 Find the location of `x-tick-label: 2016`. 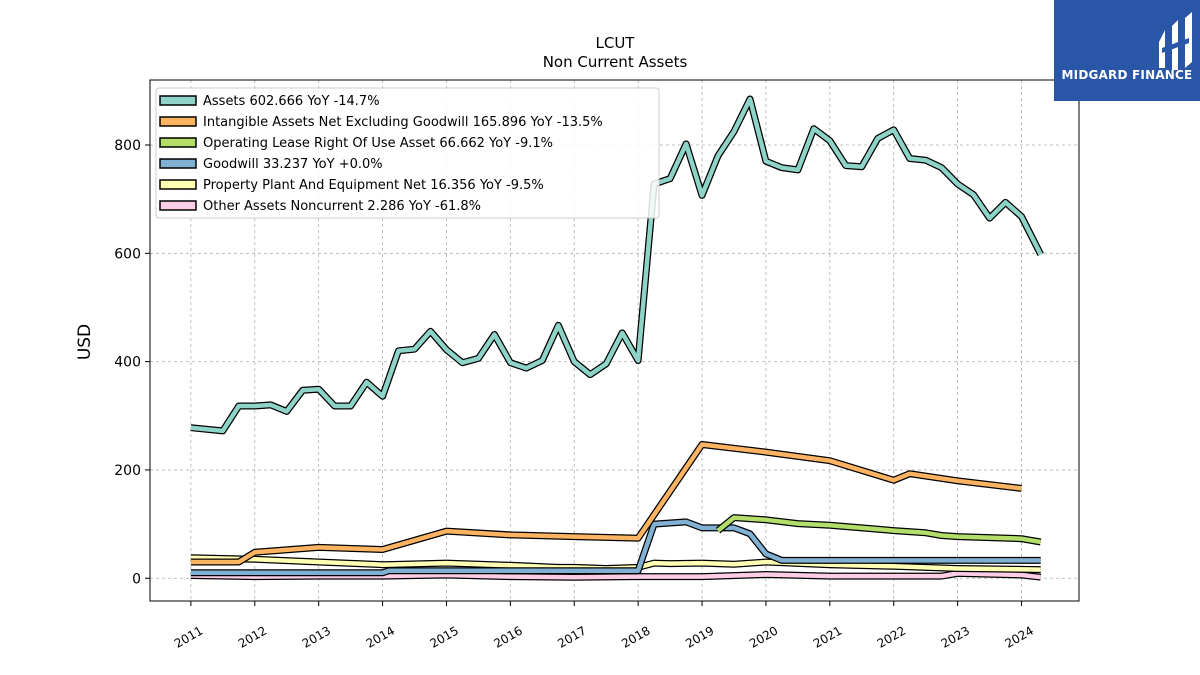

x-tick-label: 2016 is located at coordinates (507, 636).